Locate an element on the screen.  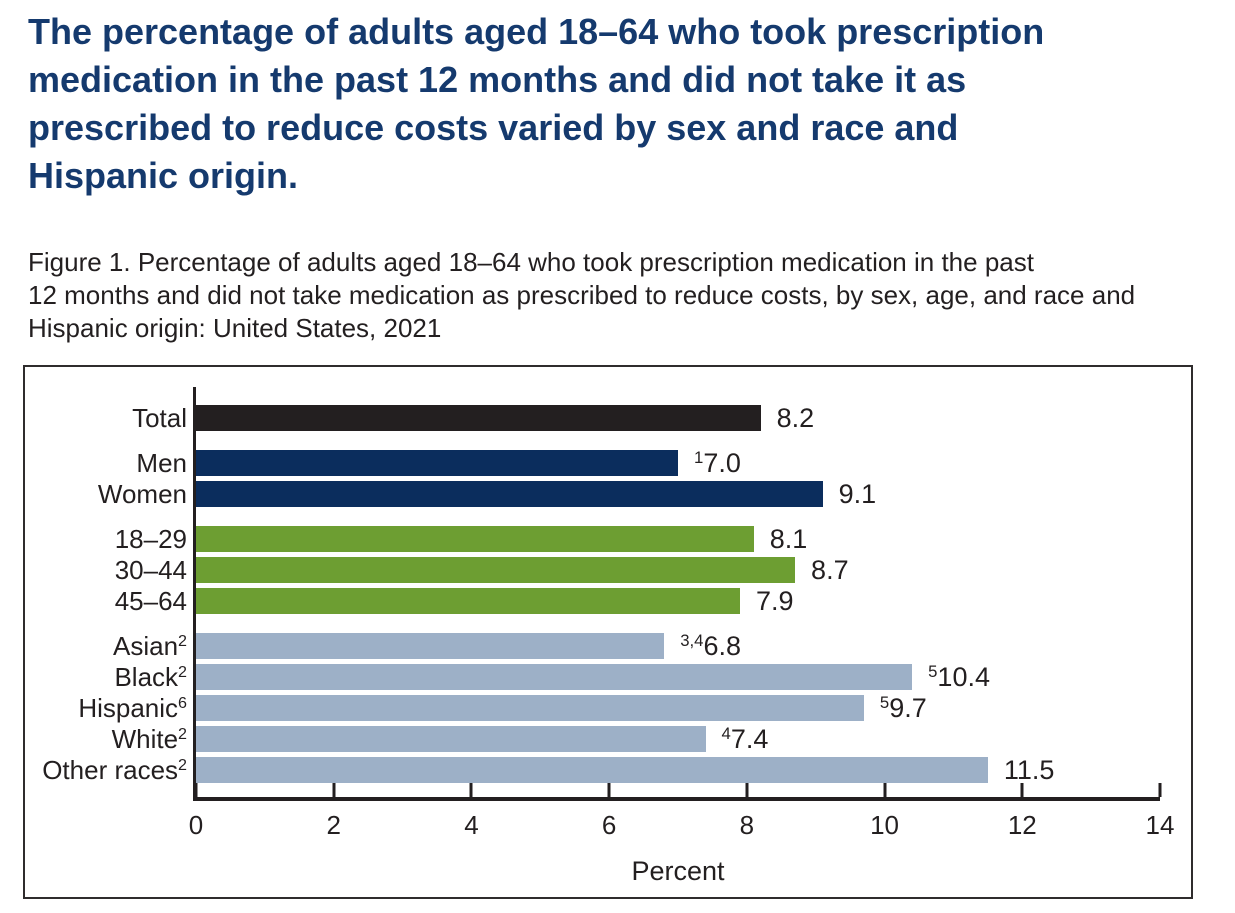
bar-row-total: 8.2 is located at coordinates (678, 418).